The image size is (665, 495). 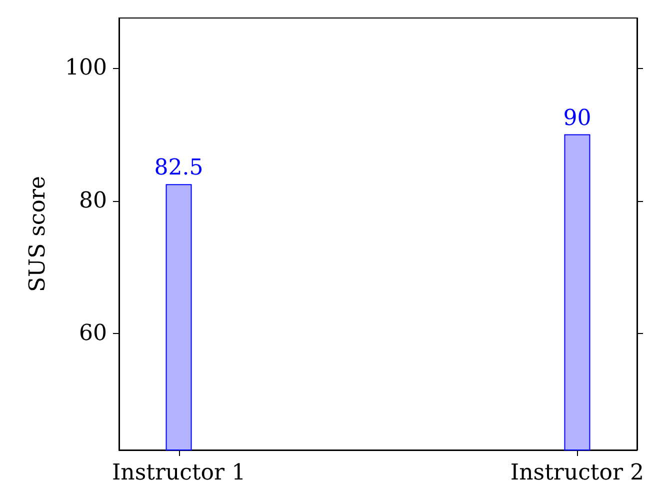 I want to click on y-axis-title: SUS score, so click(x=38, y=234).